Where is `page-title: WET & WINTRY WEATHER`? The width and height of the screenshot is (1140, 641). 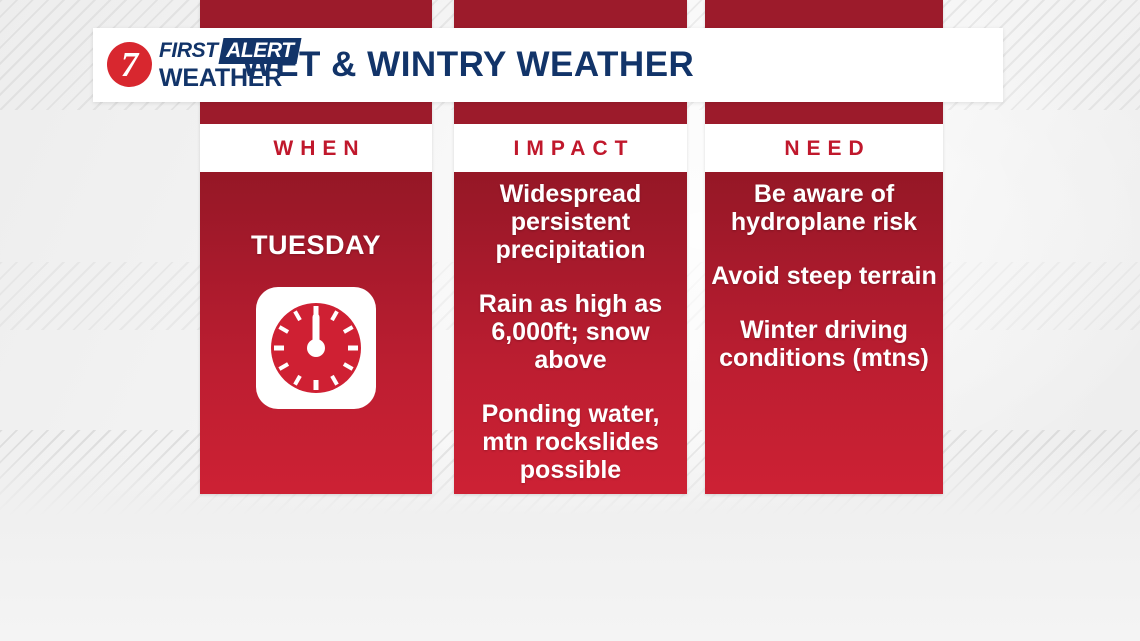 page-title: WET & WINTRY WEATHER is located at coordinates (468, 64).